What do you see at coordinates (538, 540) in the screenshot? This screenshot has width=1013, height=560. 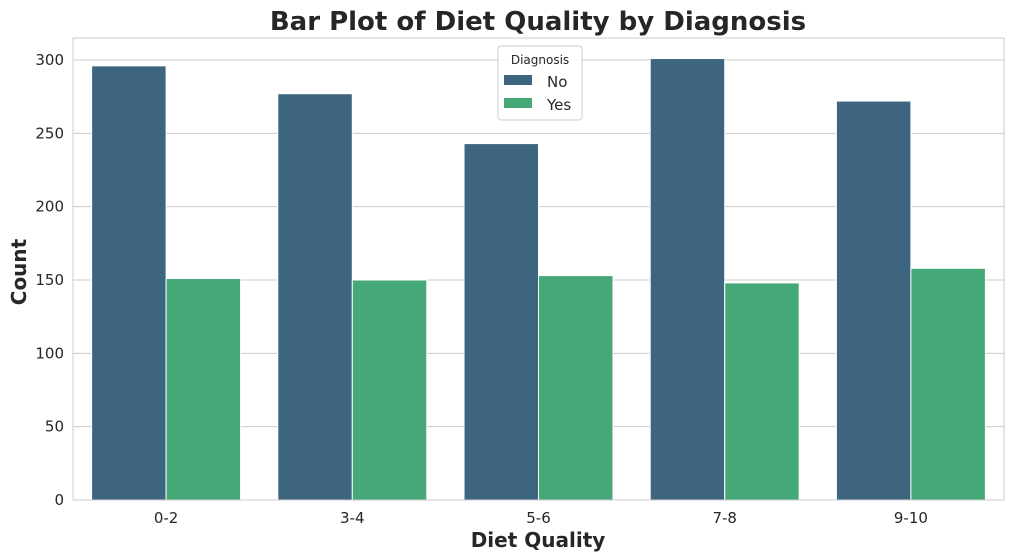 I see `x-axis-label: Diet Quality` at bounding box center [538, 540].